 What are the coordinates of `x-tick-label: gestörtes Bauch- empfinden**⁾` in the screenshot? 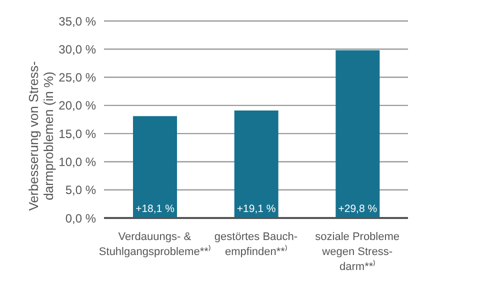 It's located at (256, 244).